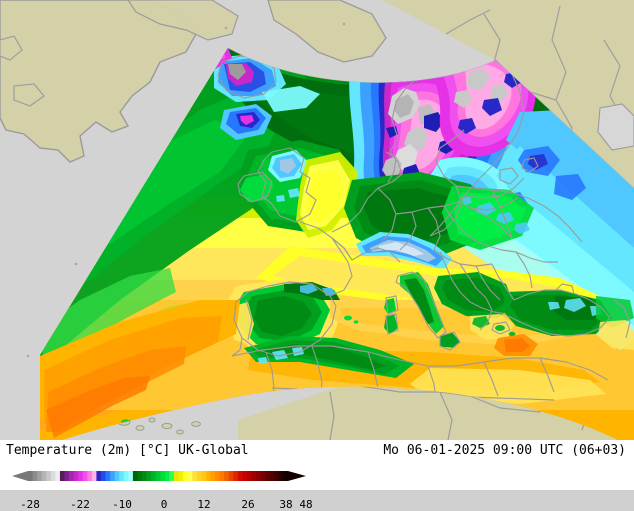 The width and height of the screenshot is (634, 511). I want to click on colorbar-tick-label: 0, so click(164, 504).